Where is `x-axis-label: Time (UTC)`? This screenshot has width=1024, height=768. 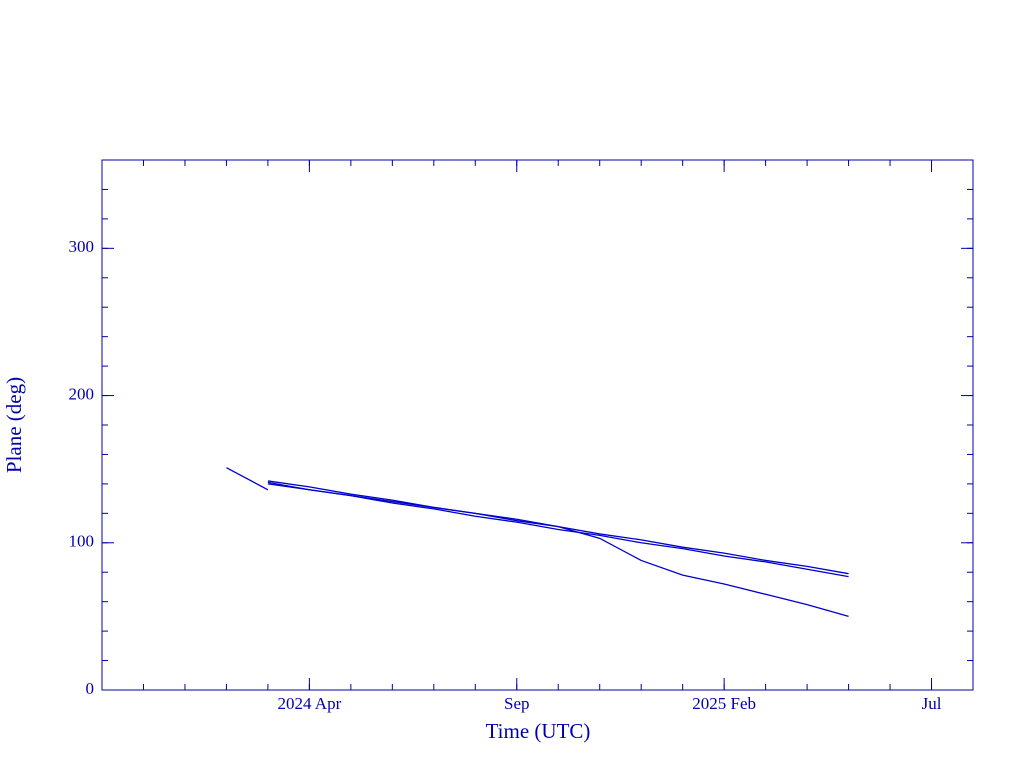 x-axis-label: Time (UTC) is located at coordinates (538, 731).